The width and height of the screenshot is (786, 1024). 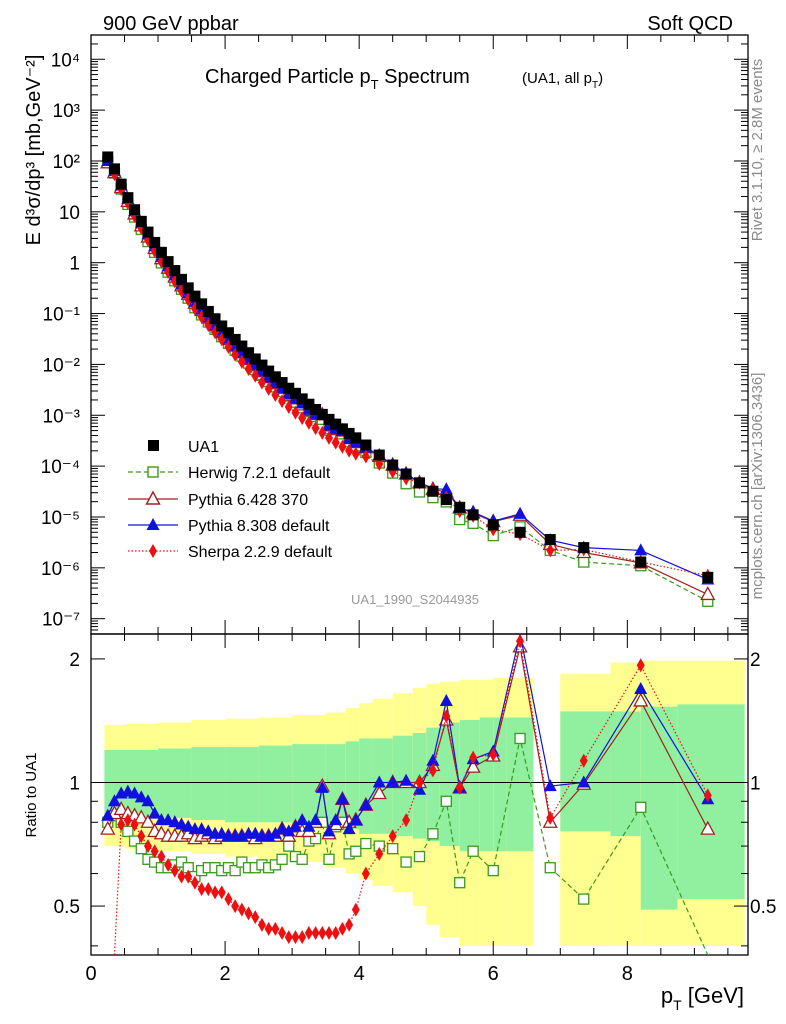 What do you see at coordinates (60, 569) in the screenshot?
I see `y-tick-label: 10⁻⁶` at bounding box center [60, 569].